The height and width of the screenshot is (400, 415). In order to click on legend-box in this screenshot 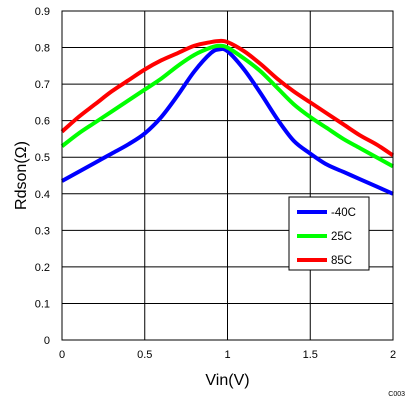, I will do `click(329, 233)`.